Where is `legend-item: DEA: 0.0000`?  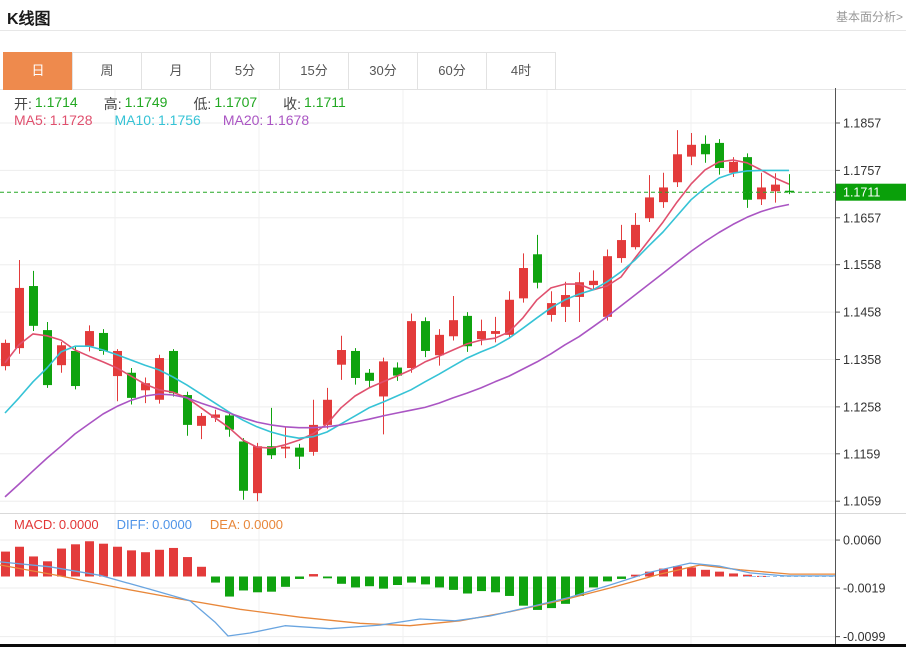 legend-item: DEA: 0.0000 is located at coordinates (246, 524).